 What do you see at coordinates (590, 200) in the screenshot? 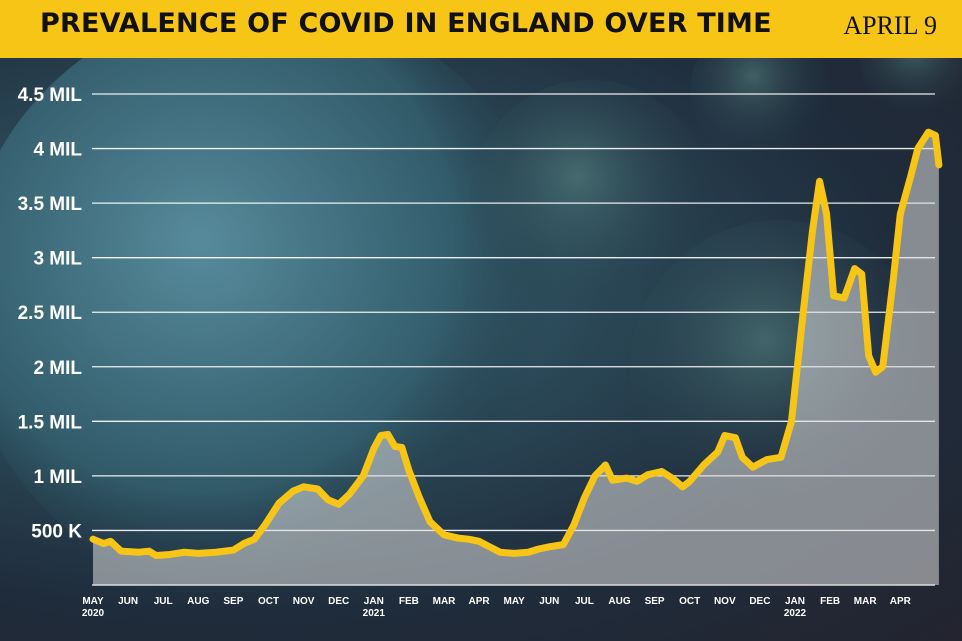
I see `virus-medium-shape` at bounding box center [590, 200].